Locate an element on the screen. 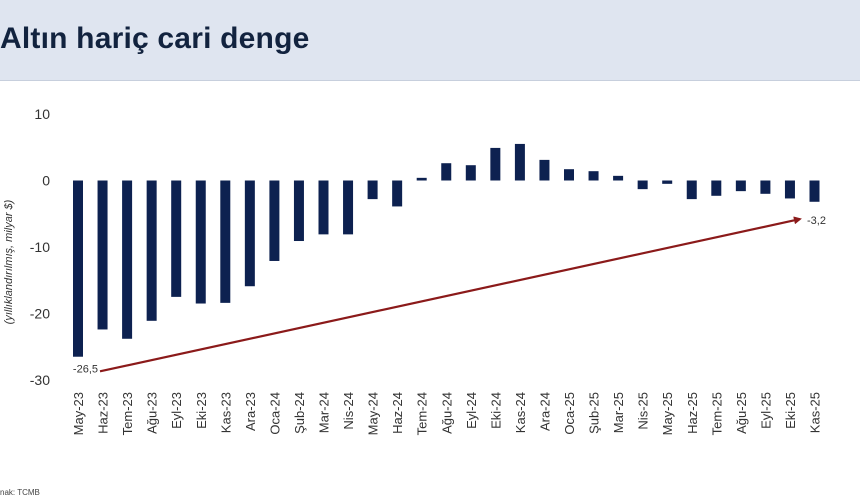 This screenshot has width=860, height=504. bar-Ağu-25 is located at coordinates (740, 186).